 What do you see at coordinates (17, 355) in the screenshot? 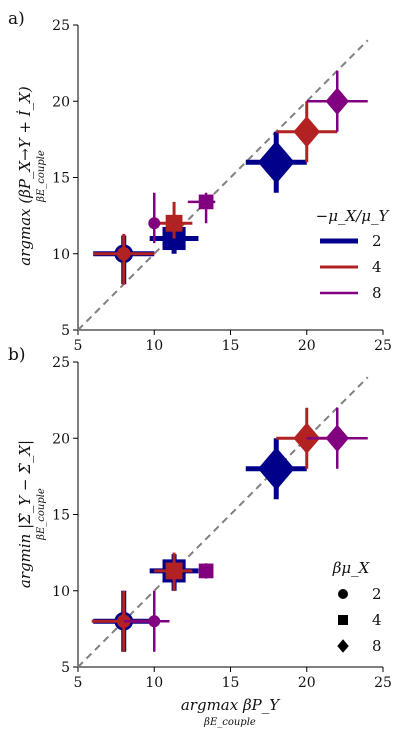
I see `panel-b-label: b)` at bounding box center [17, 355].